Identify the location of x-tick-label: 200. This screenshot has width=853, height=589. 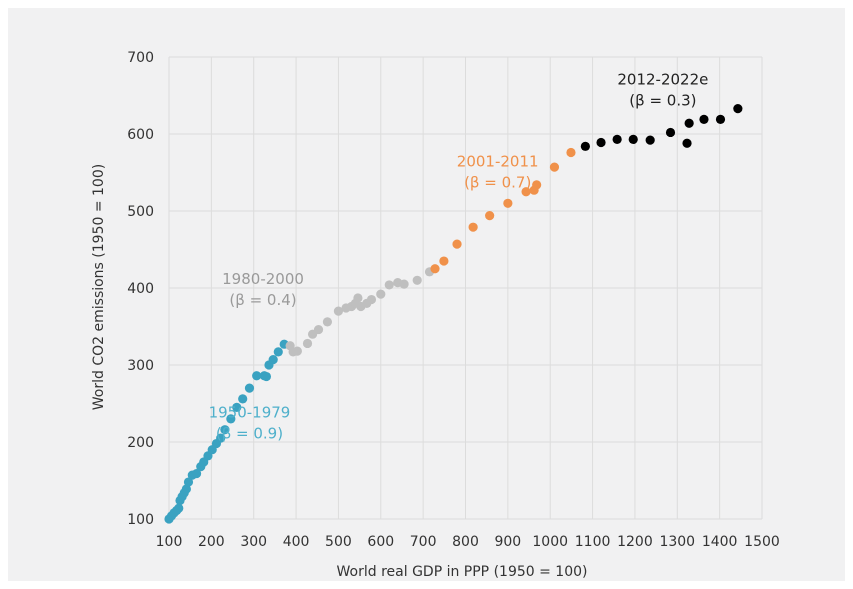
(211, 542).